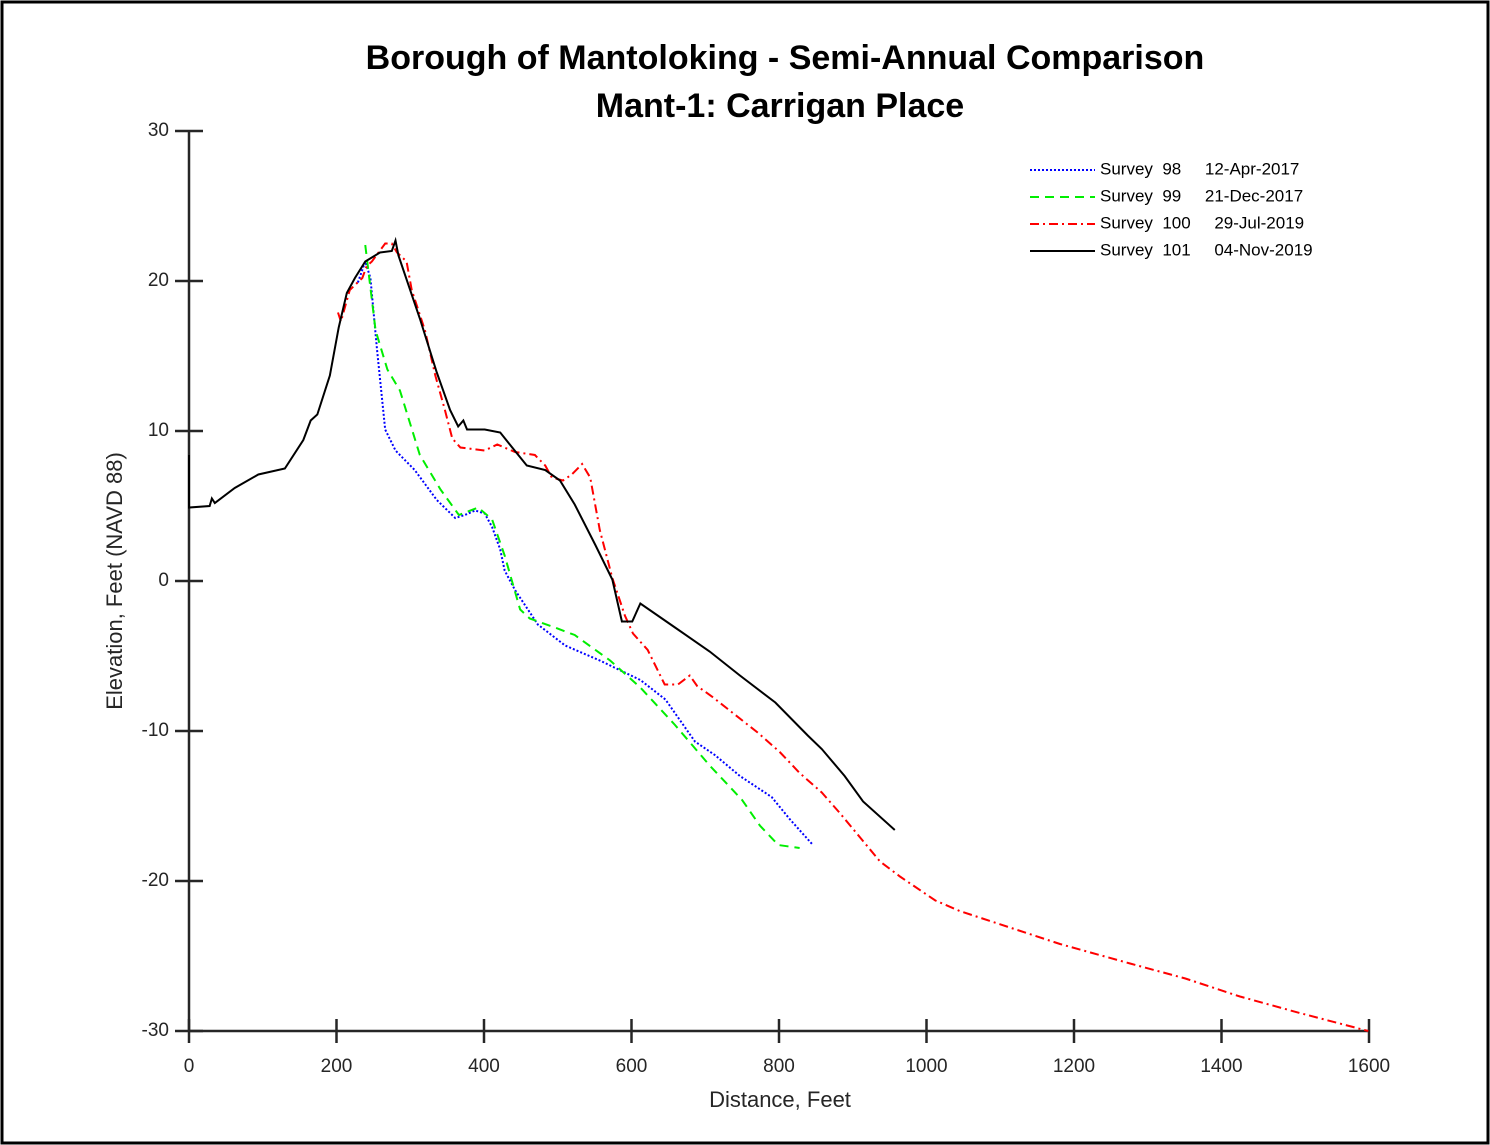 This screenshot has width=1490, height=1145. I want to click on y-tick-label: 20, so click(158, 280).